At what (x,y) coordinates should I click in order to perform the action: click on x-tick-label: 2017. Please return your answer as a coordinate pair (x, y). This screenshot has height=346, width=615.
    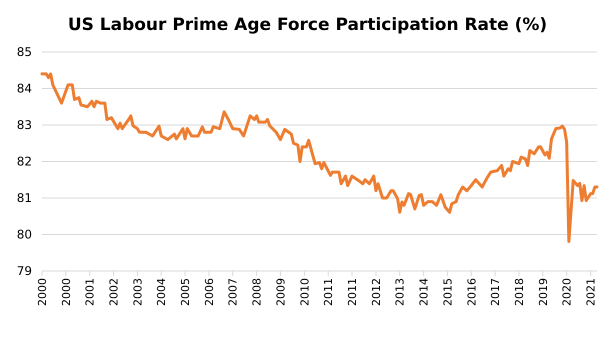
    Looking at the image, I should click on (495, 292).